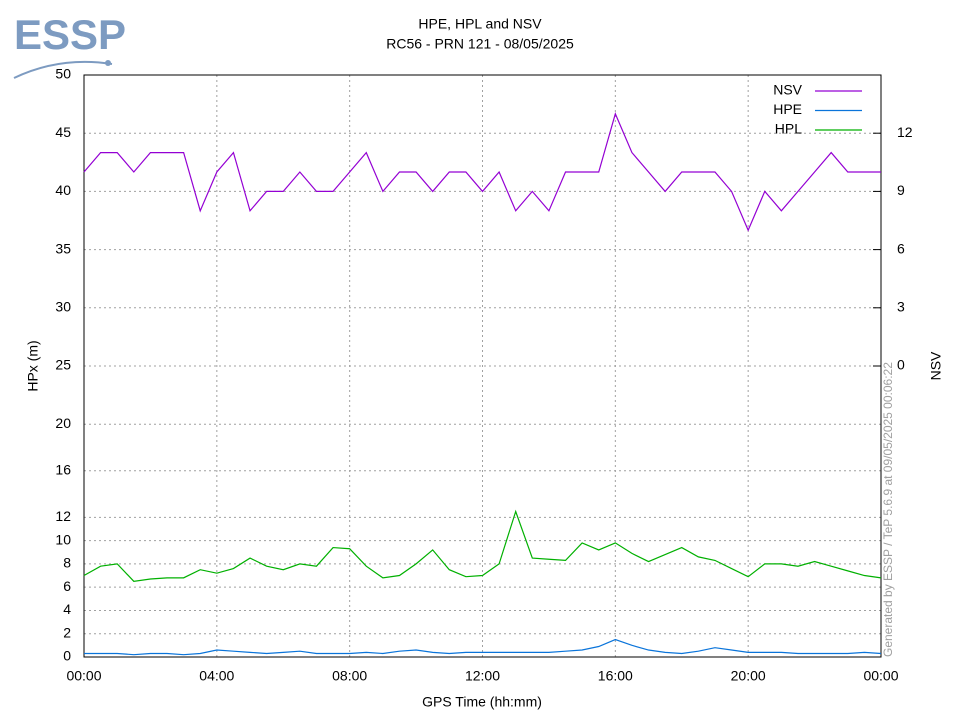 Image resolution: width=960 pixels, height=720 pixels. Describe the element at coordinates (901, 190) in the screenshot. I see `y2-tick-label: 9` at that location.